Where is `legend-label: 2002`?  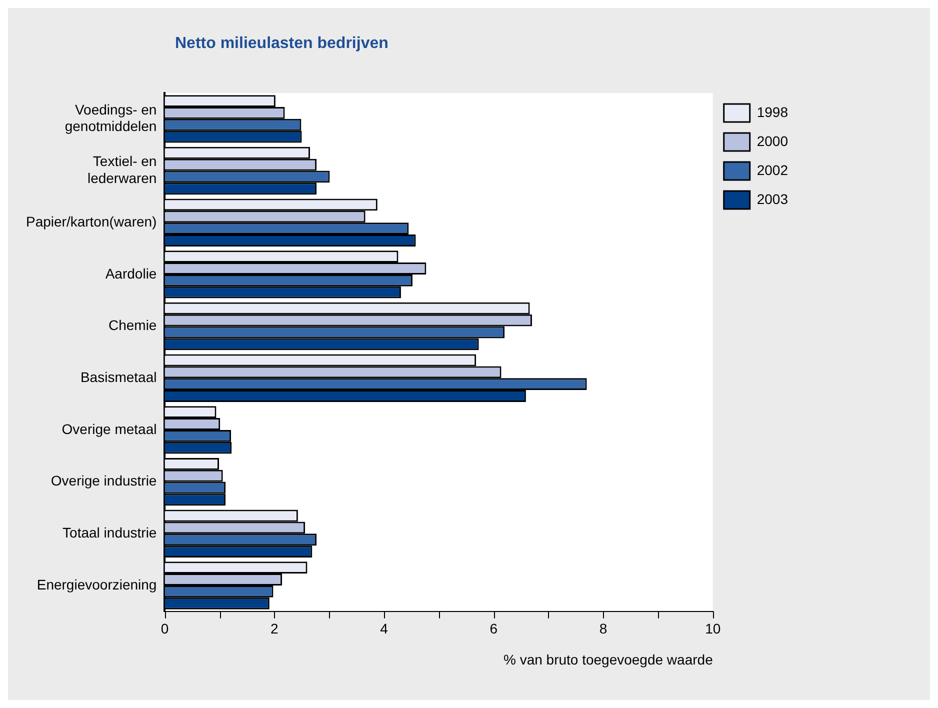 legend-label: 2002 is located at coordinates (772, 170).